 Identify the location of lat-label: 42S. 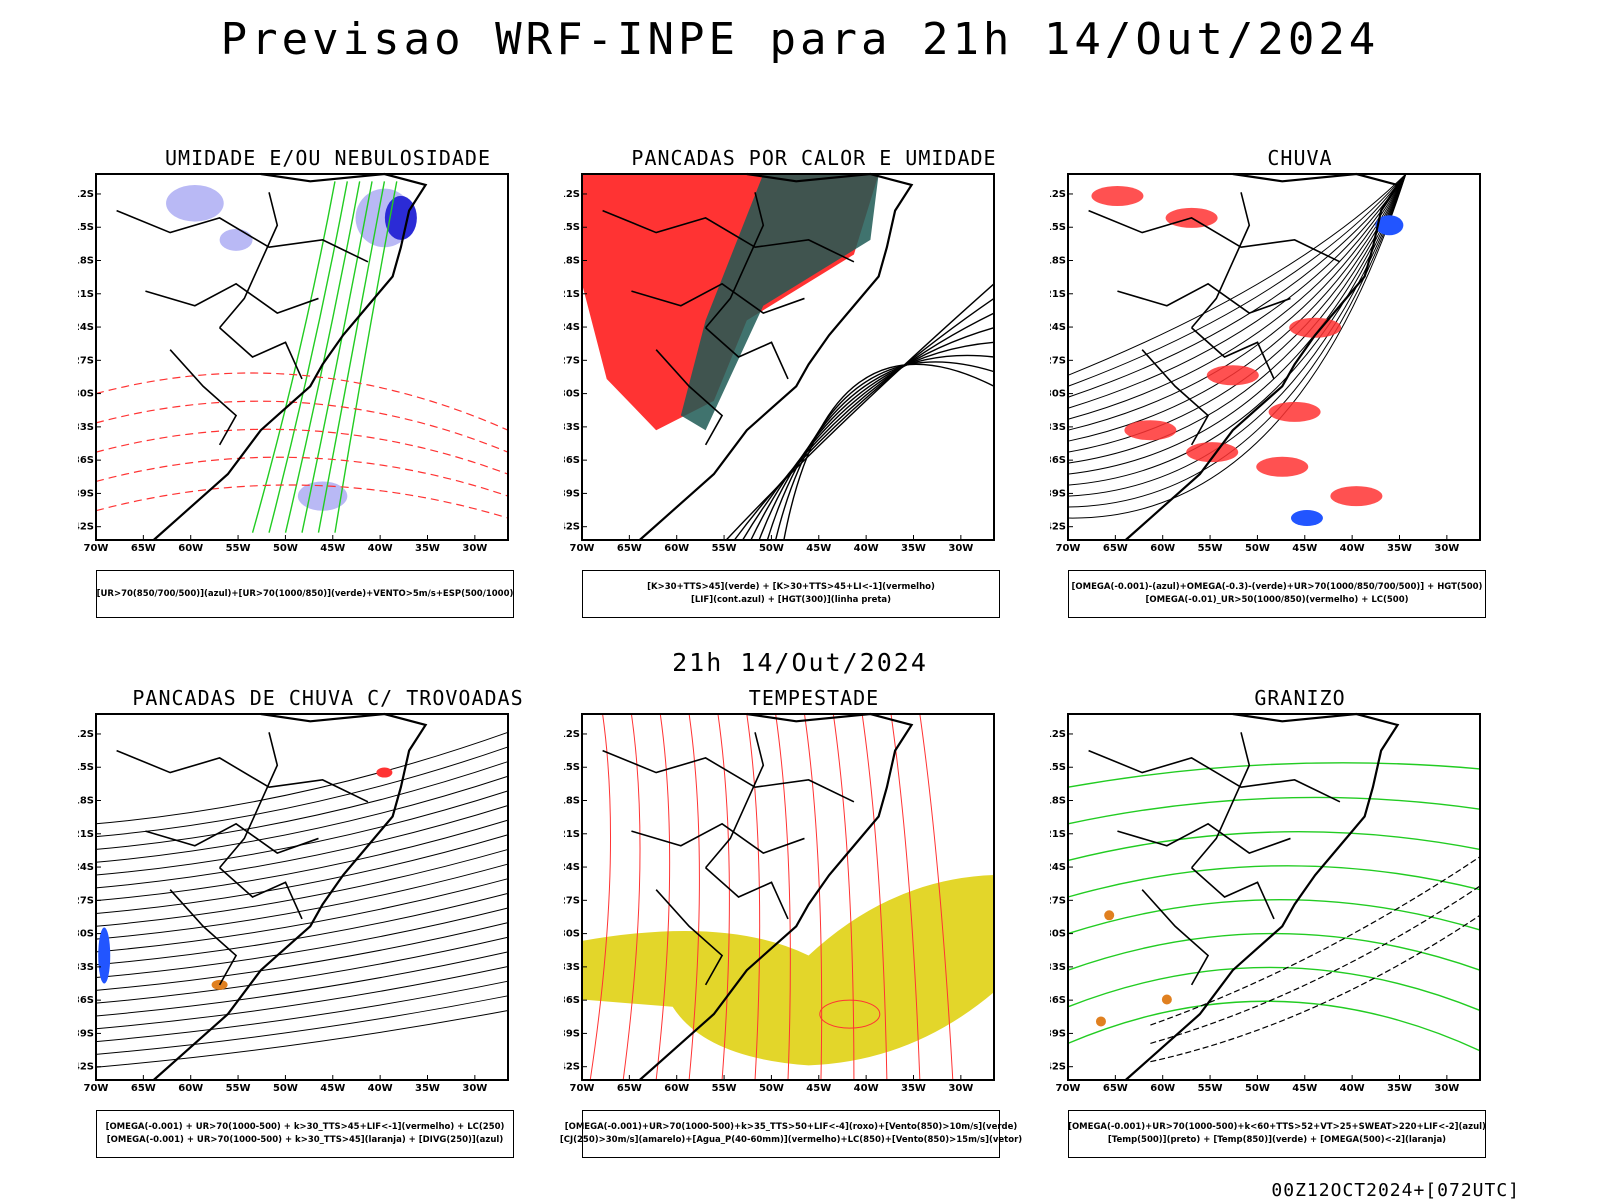
(1058, 1067).